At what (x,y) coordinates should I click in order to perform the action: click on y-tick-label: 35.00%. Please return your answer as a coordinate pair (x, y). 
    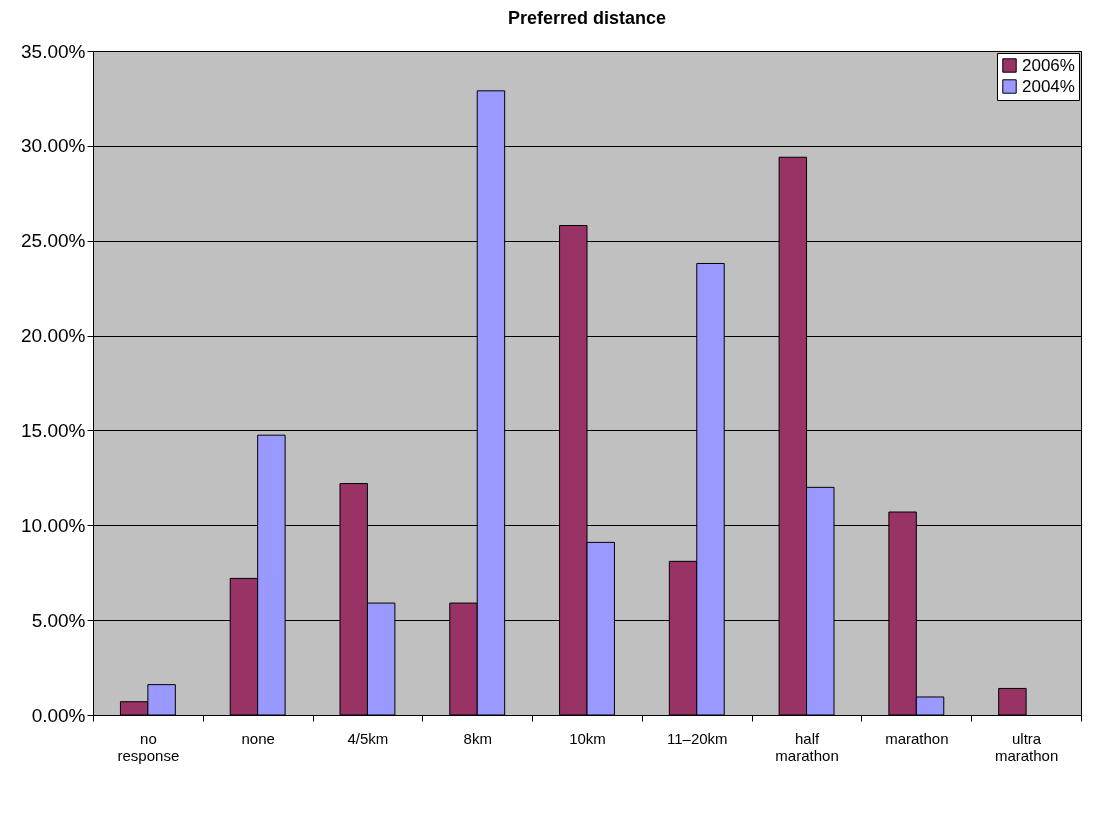
    Looking at the image, I should click on (53, 51).